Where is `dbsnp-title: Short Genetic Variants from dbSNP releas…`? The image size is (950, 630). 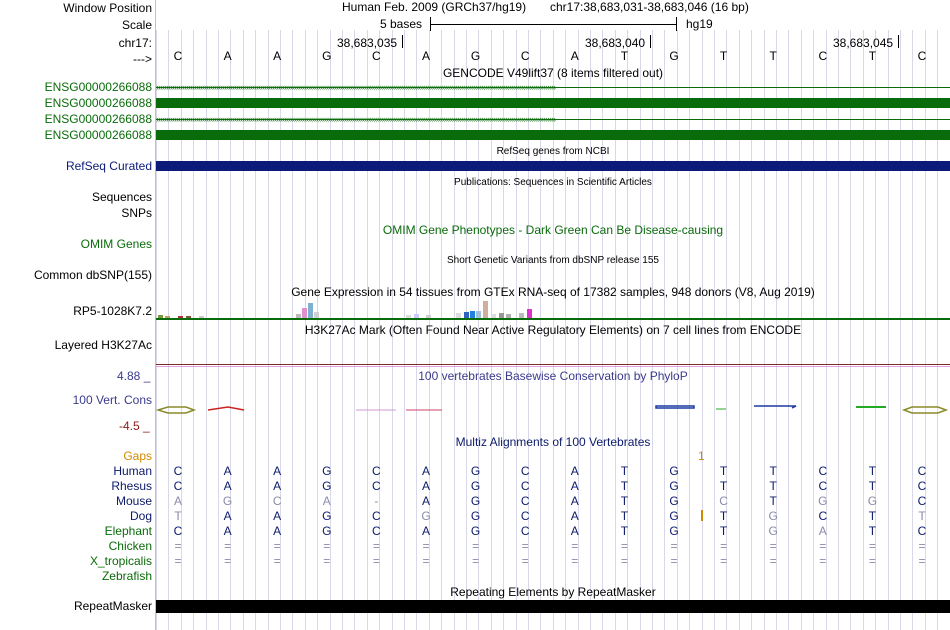 dbsnp-title: Short Genetic Variants from dbSNP releas… is located at coordinates (553, 260).